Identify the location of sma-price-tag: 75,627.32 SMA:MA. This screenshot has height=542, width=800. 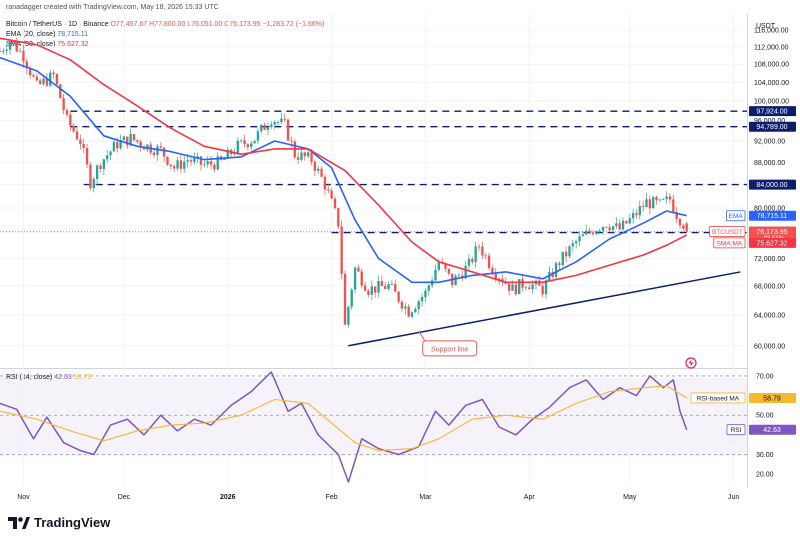
(754, 243).